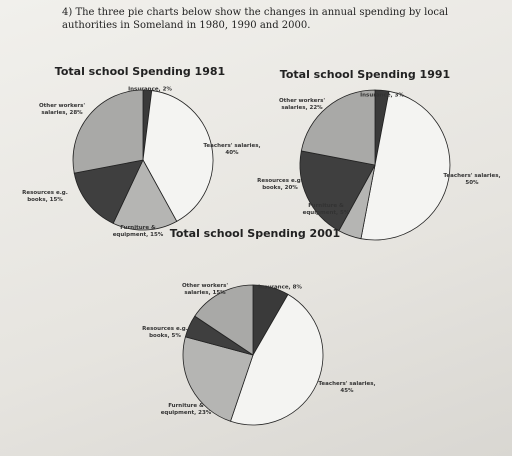  I want to click on slice-label: Other workers' salaries, 28%, so click(62, 109).